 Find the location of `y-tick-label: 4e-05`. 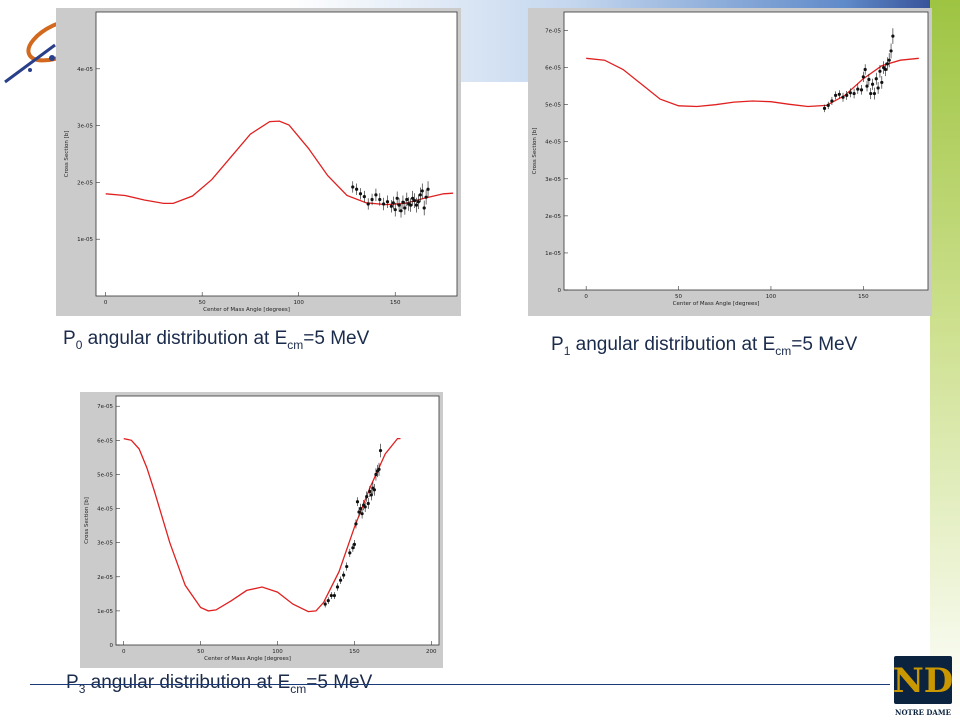

y-tick-label: 4e-05 is located at coordinates (553, 143).